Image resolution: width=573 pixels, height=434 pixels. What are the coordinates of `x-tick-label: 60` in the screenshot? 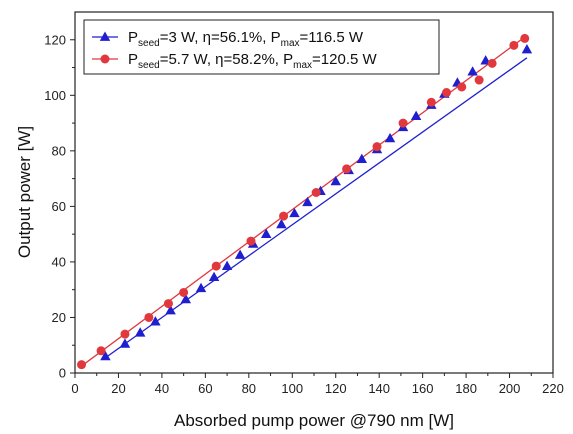 It's located at (205, 388).